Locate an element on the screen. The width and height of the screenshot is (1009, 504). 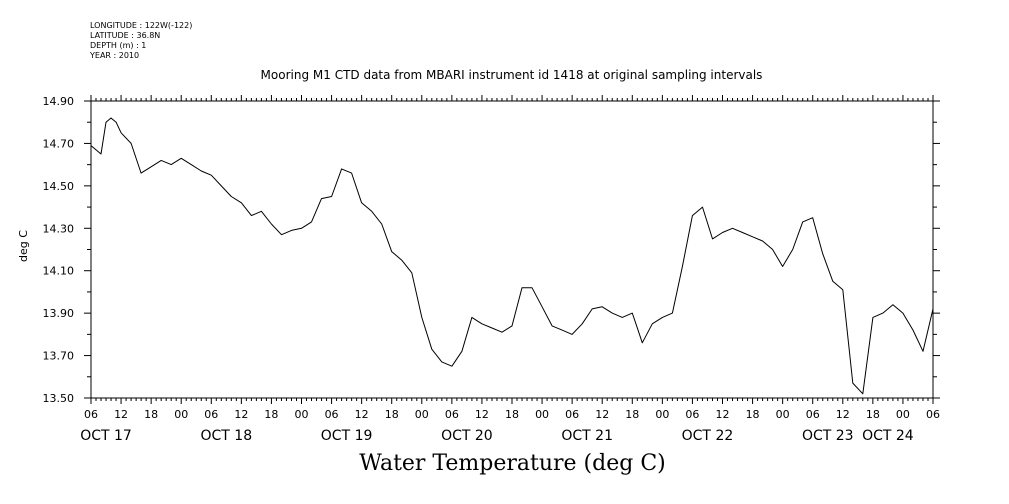
y-tick-label: 14.30 is located at coordinates (59, 228).